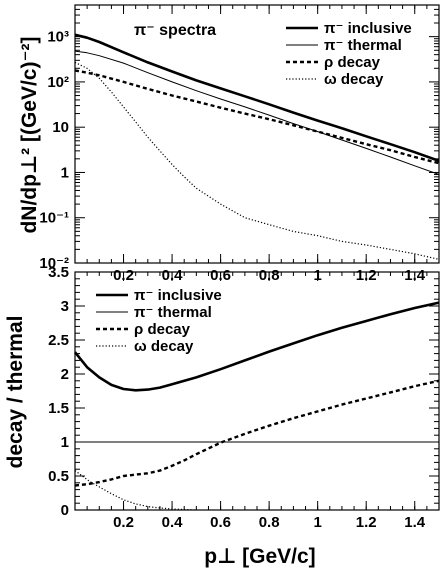  Describe the element at coordinates (54, 218) in the screenshot. I see `spectra-y-tick-label: 10⁻¹` at that location.